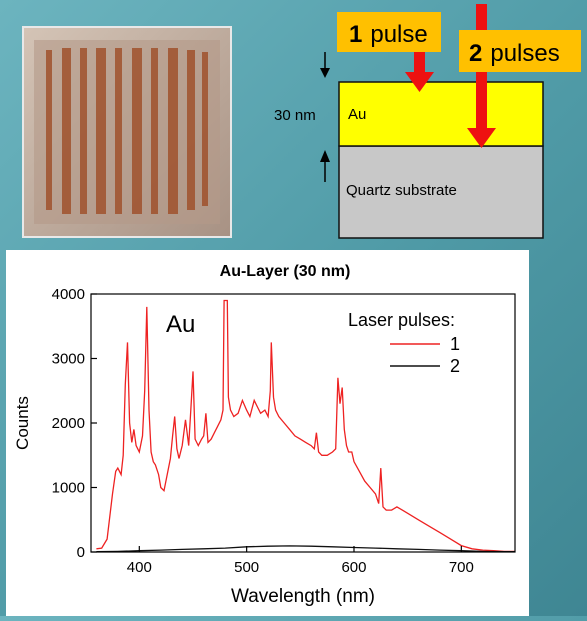 The height and width of the screenshot is (621, 587). What do you see at coordinates (353, 567) in the screenshot?
I see `x-tick-label: 600` at bounding box center [353, 567].